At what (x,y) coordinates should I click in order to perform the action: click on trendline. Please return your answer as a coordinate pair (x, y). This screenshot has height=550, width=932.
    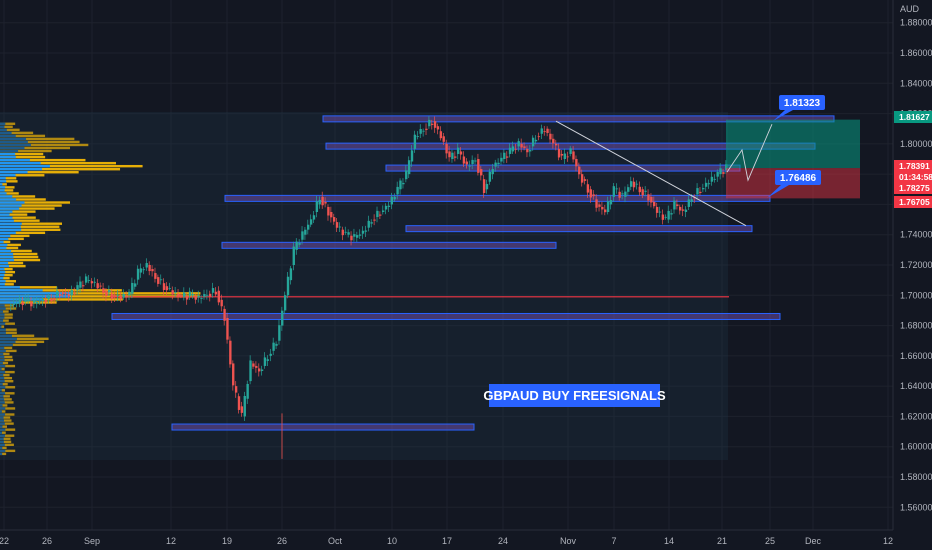
    Looking at the image, I should click on (651, 173).